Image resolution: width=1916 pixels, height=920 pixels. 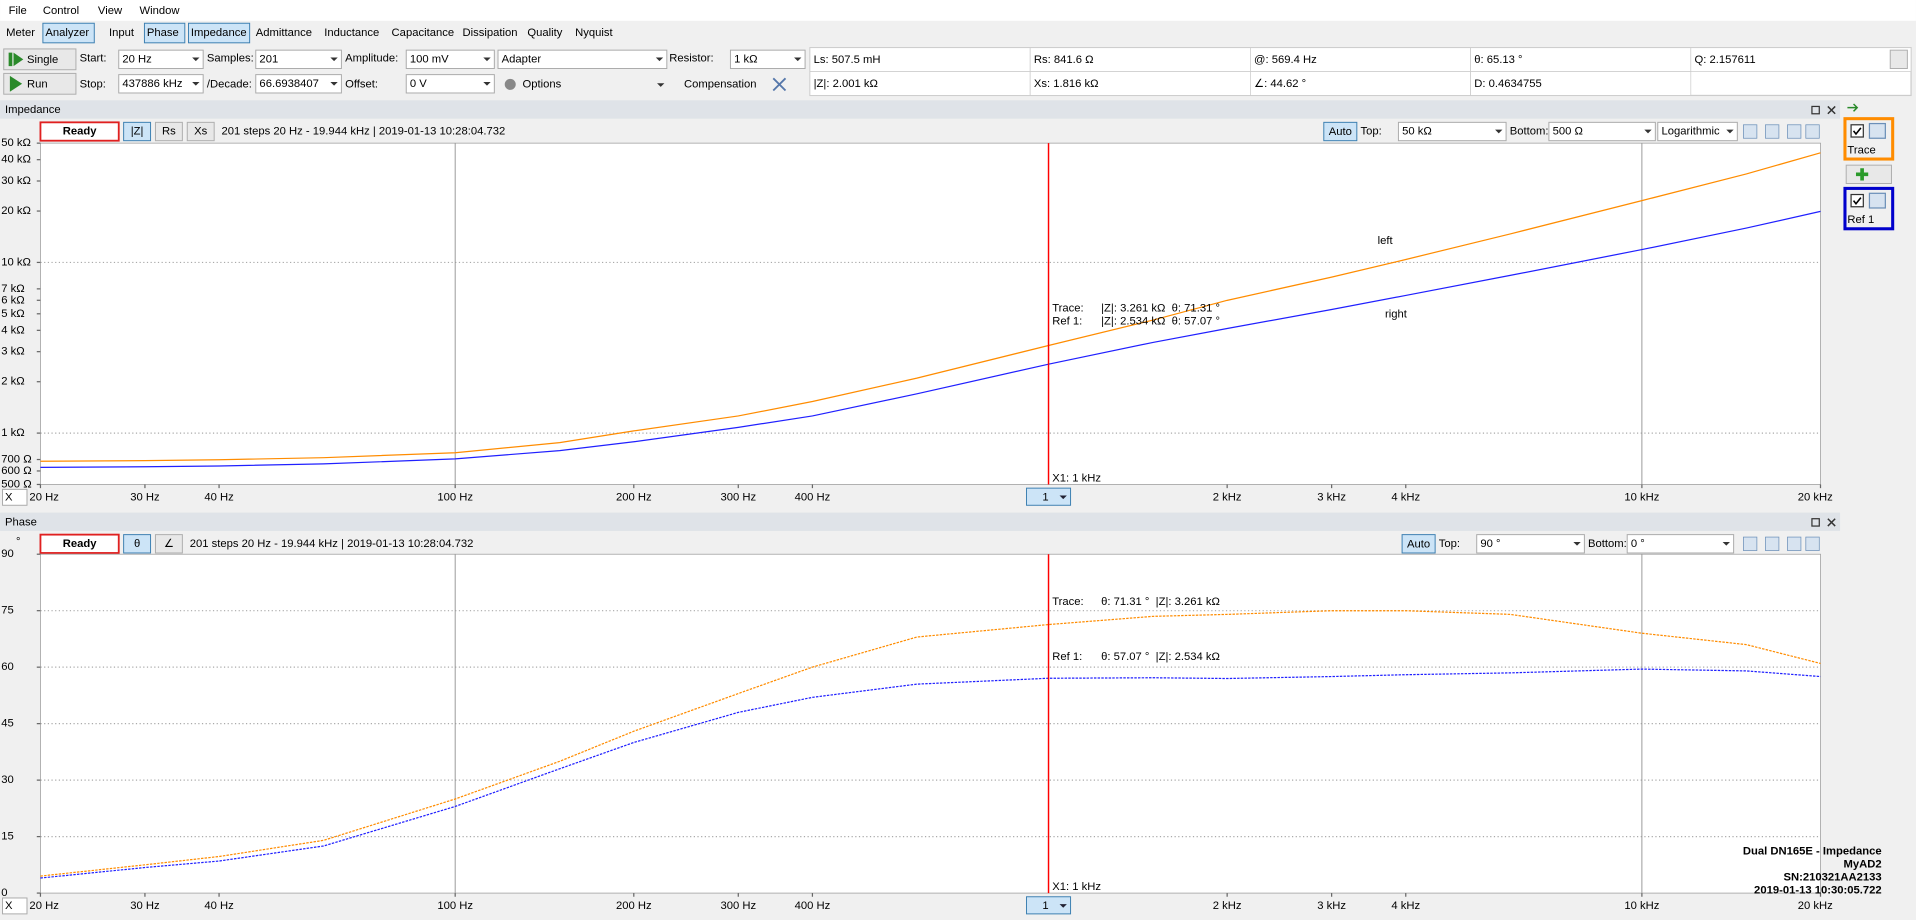 I want to click on resistor-combo, so click(x=767, y=59).